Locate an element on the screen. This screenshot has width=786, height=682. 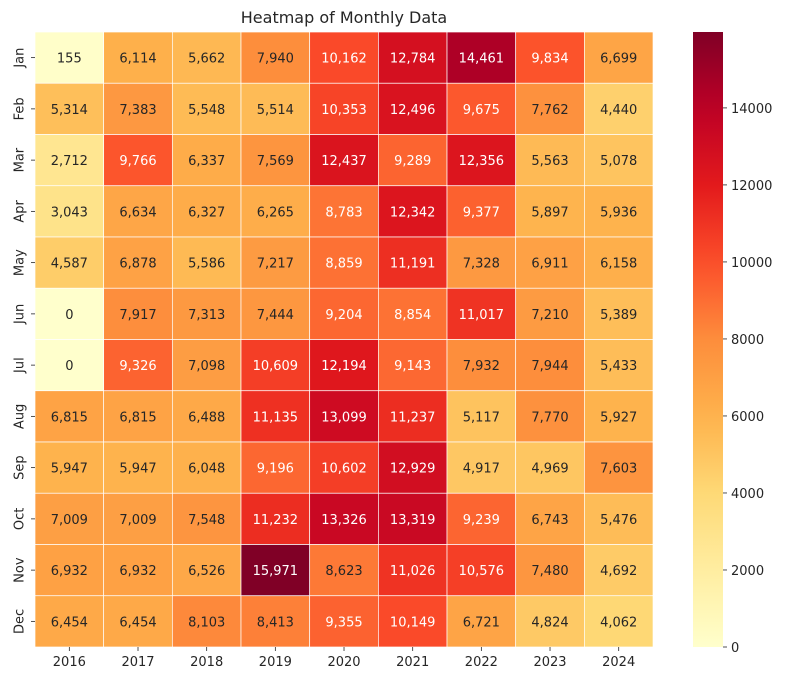
cell-value-label: 4,440 is located at coordinates (618, 110).